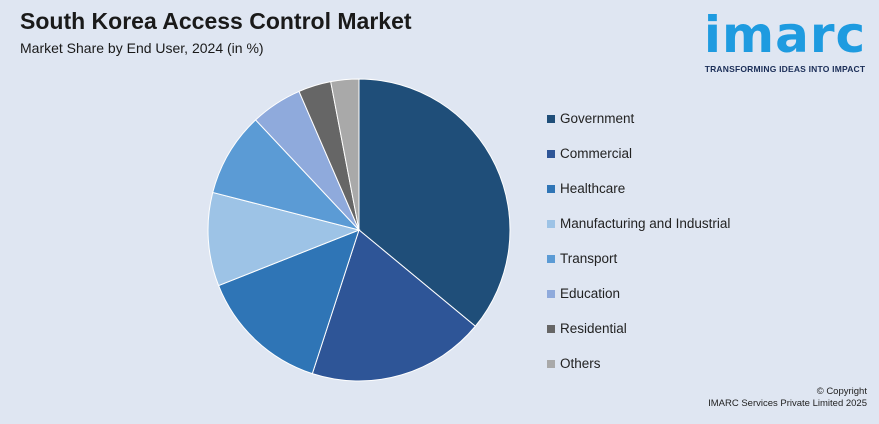 The image size is (879, 424). Describe the element at coordinates (394, 305) in the screenshot. I see `pie-slice-commercial` at that location.